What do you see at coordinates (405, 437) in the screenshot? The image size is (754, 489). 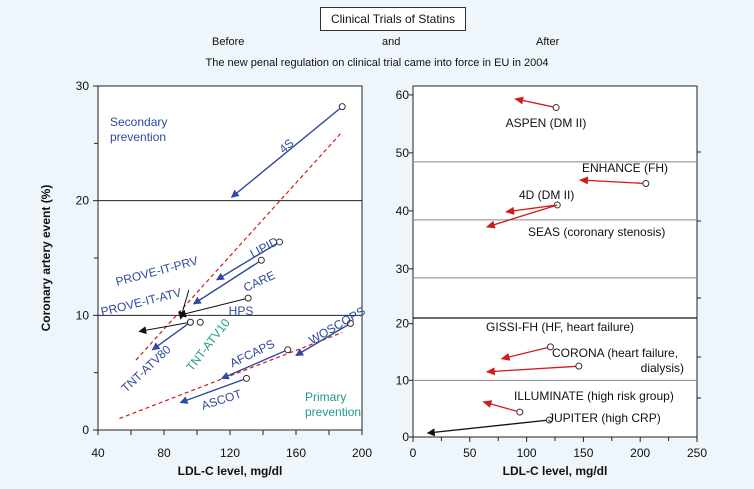 I see `right-y-tick-label: 0` at bounding box center [405, 437].